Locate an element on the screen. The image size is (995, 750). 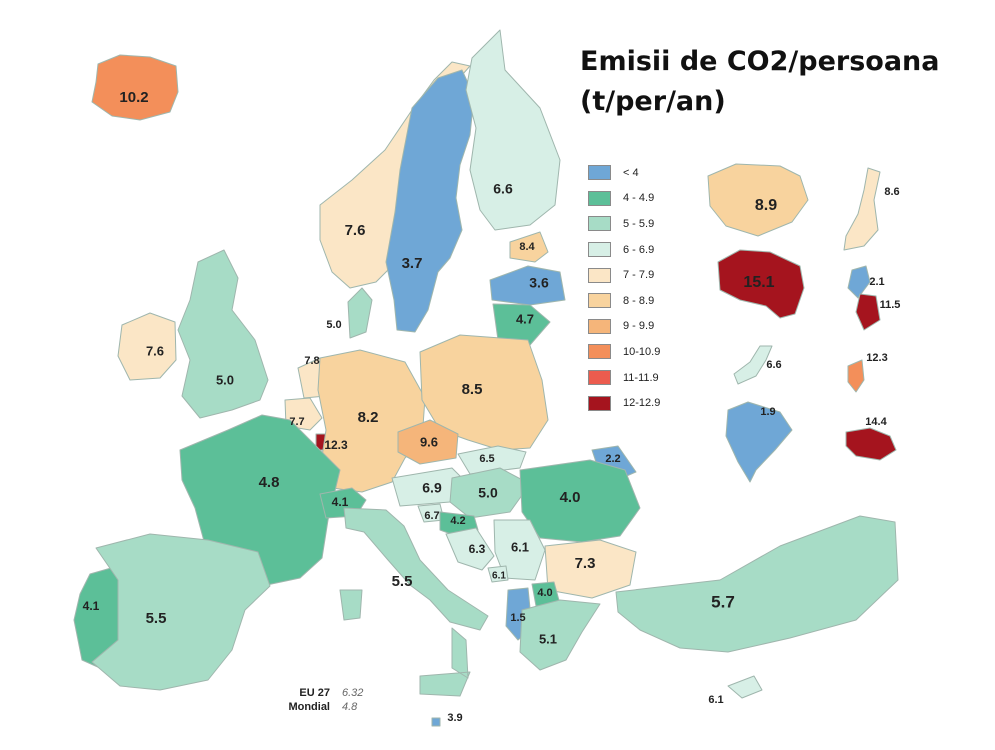
value-label-austria: 6.9 is located at coordinates (432, 488).